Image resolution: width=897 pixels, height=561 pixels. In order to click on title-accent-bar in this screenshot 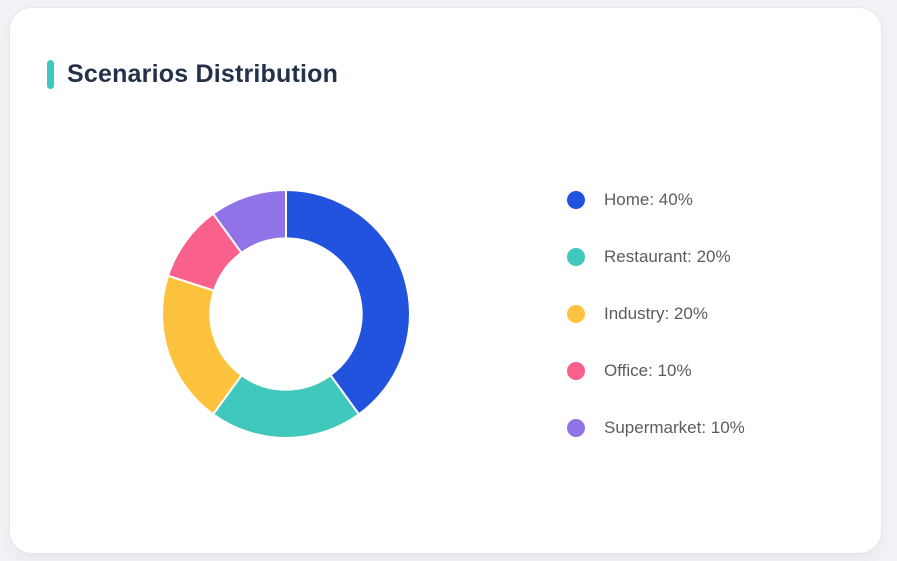, I will do `click(50, 74)`.